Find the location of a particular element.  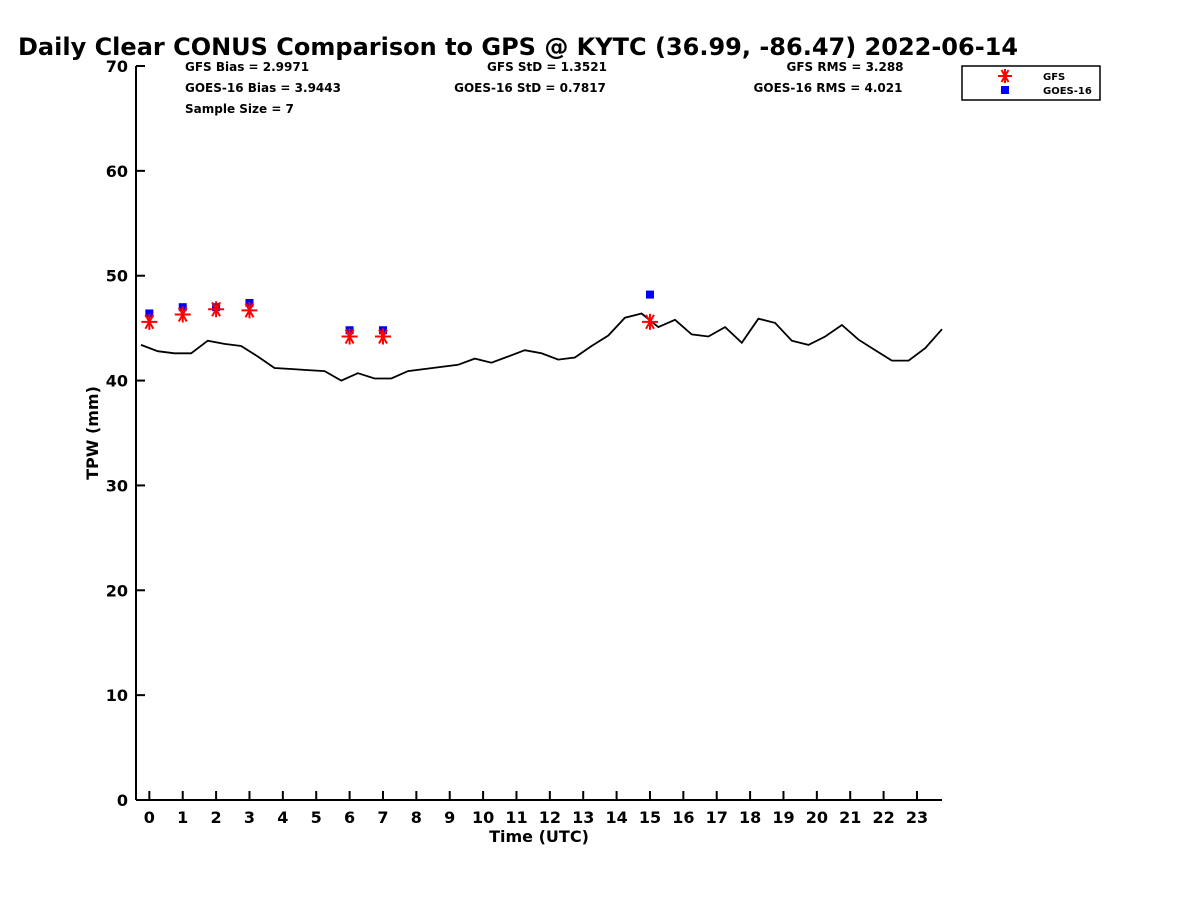

y-tick-label: 30 is located at coordinates (117, 485).